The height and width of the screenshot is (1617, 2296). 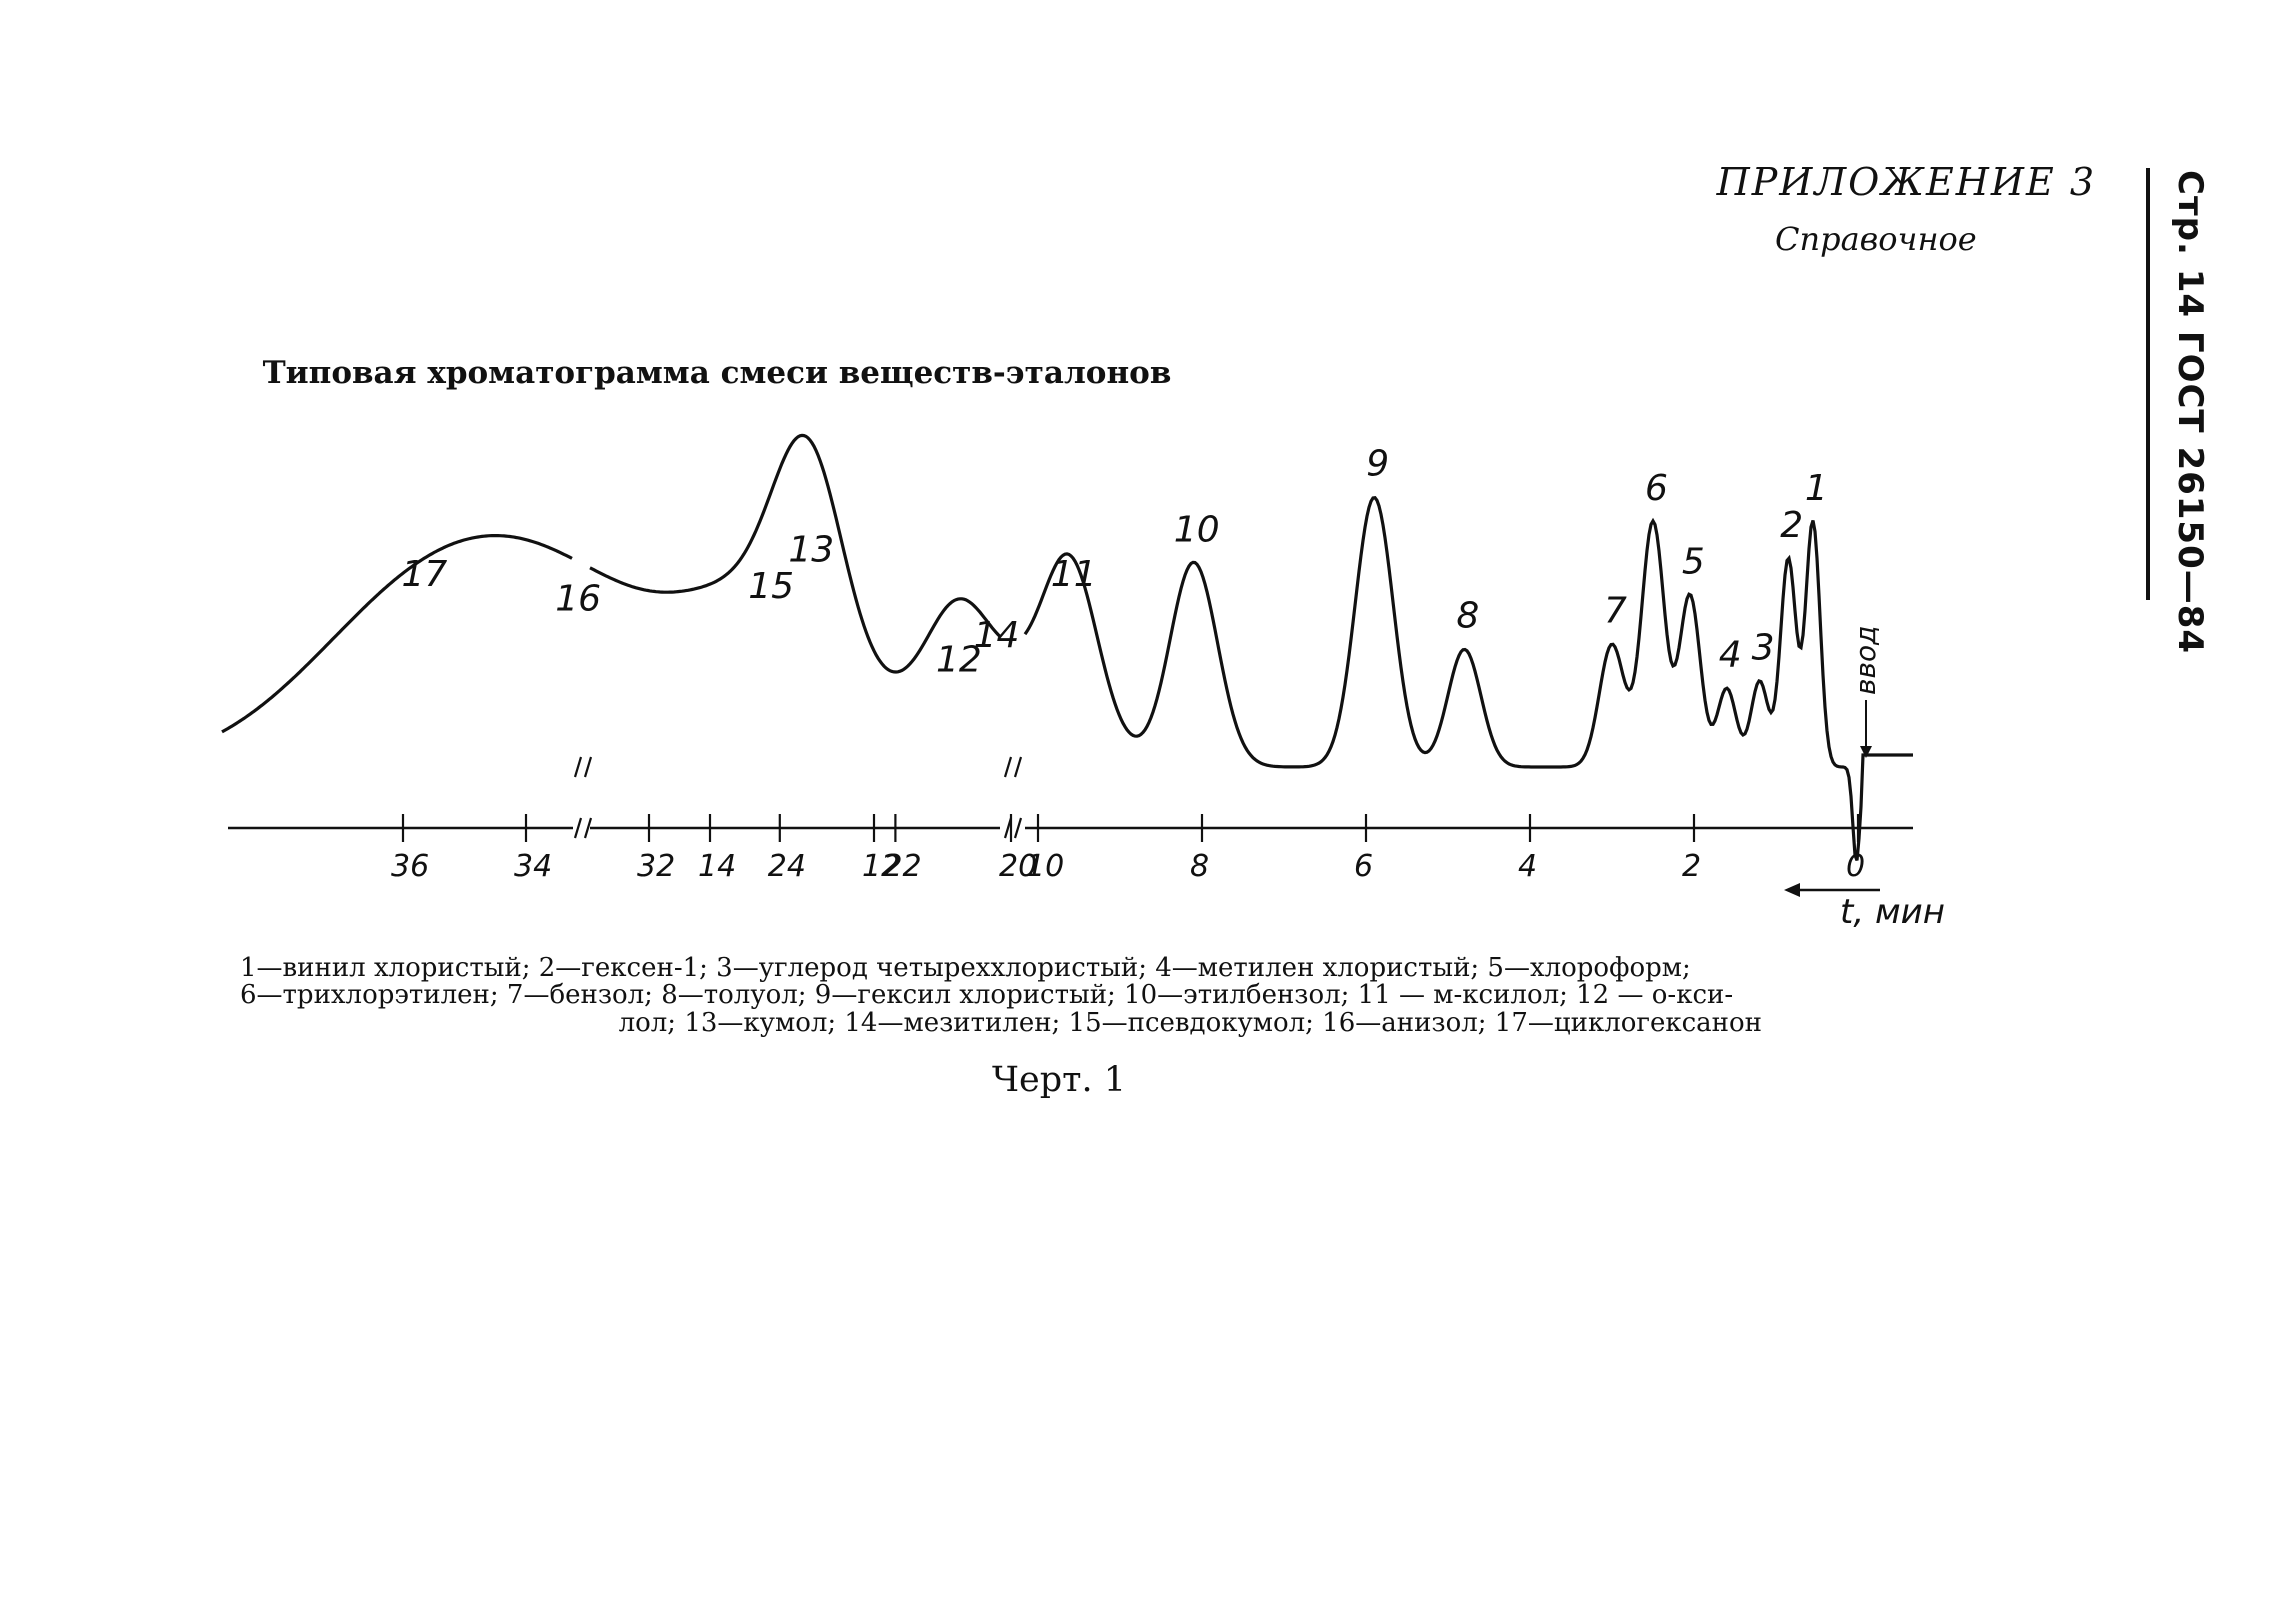 I want to click on tick-label: 24, so click(x=787, y=866).